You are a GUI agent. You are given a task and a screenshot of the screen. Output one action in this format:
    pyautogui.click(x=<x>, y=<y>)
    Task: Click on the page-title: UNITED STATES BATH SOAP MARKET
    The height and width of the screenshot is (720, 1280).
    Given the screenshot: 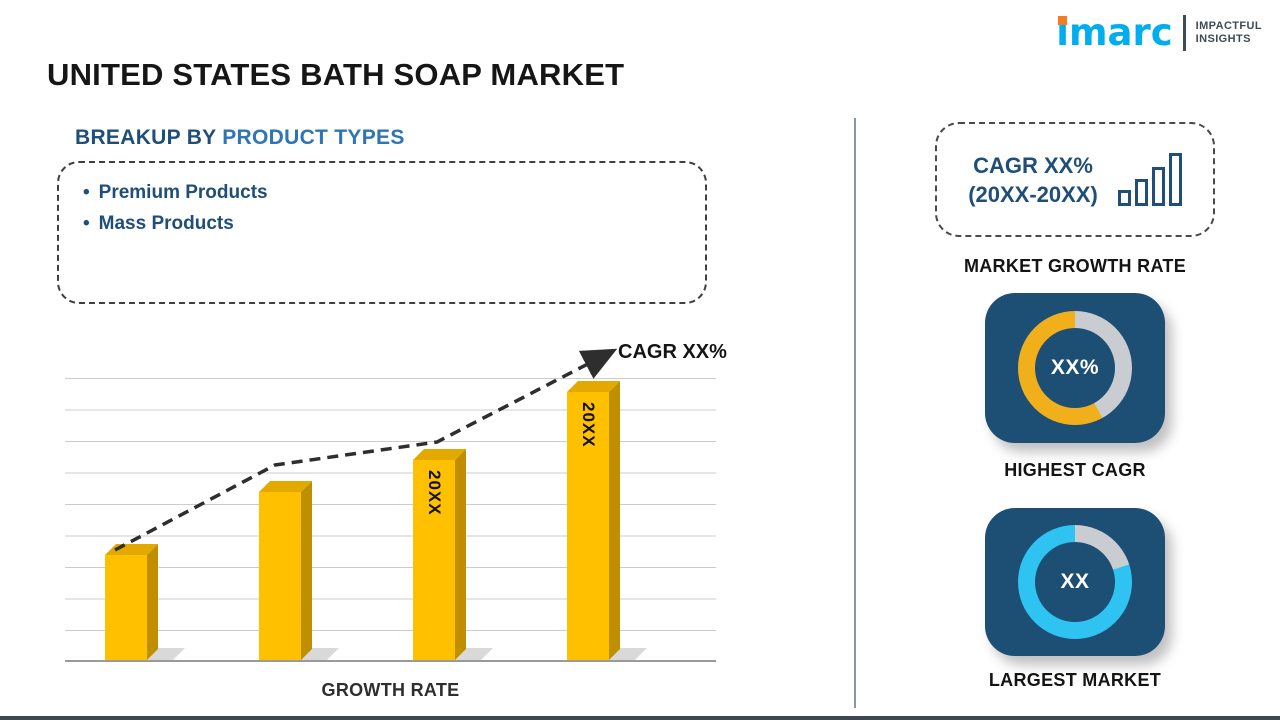 What is the action you would take?
    pyautogui.click(x=336, y=74)
    